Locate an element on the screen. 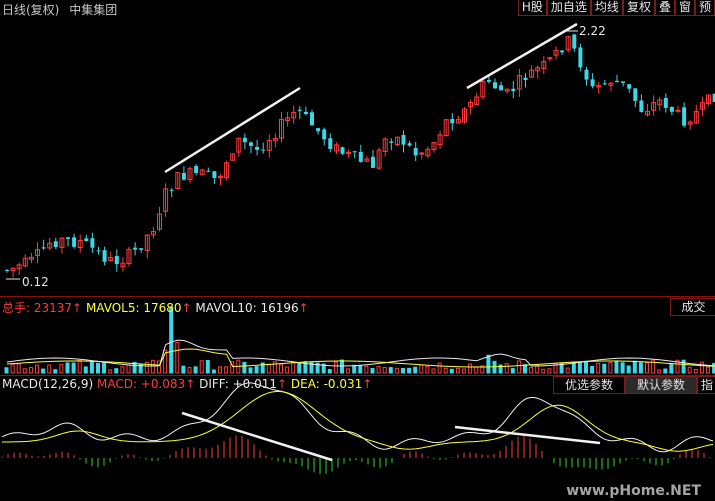 Image resolution: width=715 pixels, height=501 pixels. overlay-button: 叠 is located at coordinates (664, 8).